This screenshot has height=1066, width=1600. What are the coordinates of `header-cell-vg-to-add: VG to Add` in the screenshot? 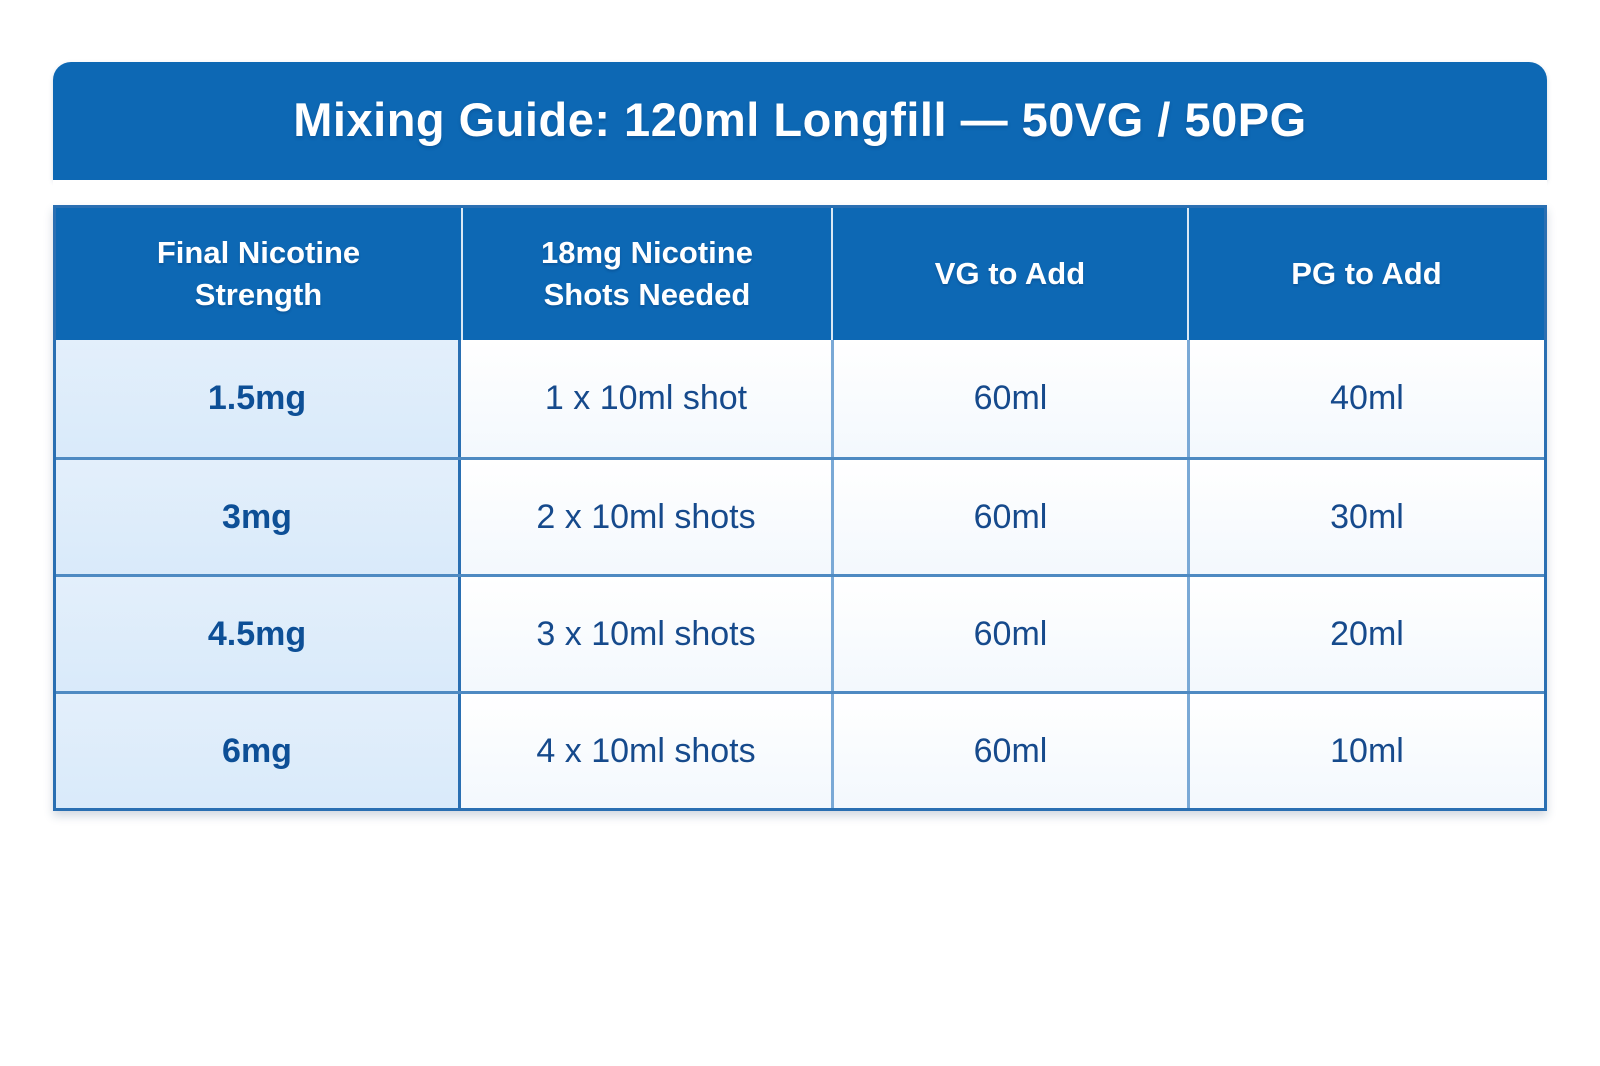 It's located at (1009, 274).